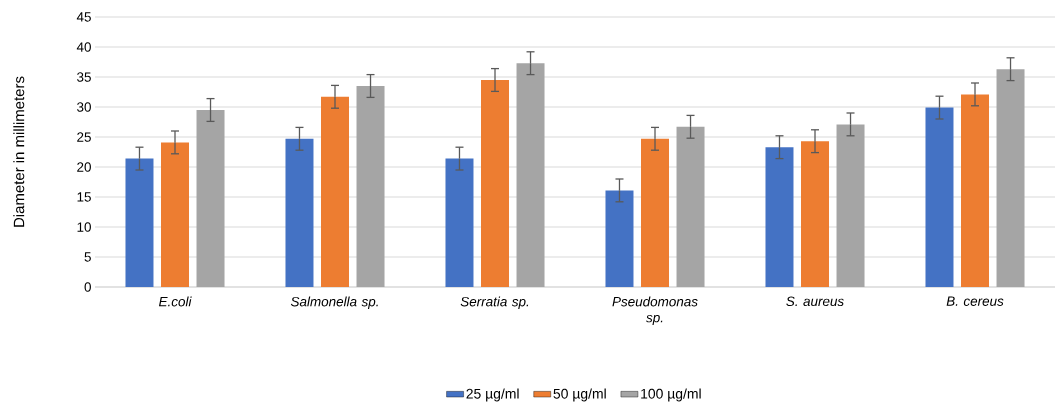 Image resolution: width=1059 pixels, height=412 pixels. Describe the element at coordinates (83, 17) in the screenshot. I see `y-tick-label: 45` at that location.